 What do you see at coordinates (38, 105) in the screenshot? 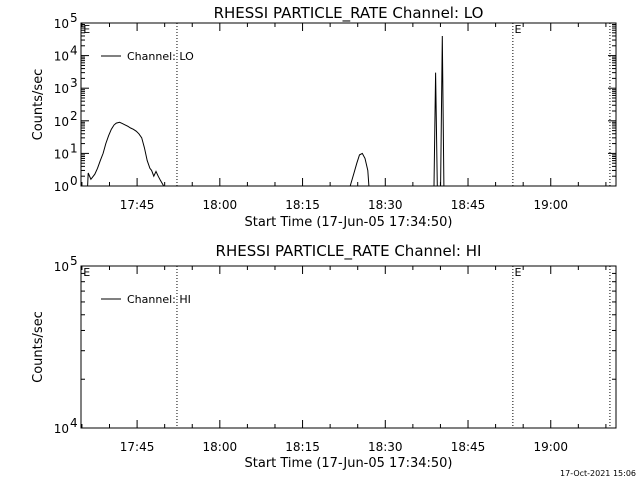
I see `y-axis-label-0: Counts/sec` at bounding box center [38, 105].